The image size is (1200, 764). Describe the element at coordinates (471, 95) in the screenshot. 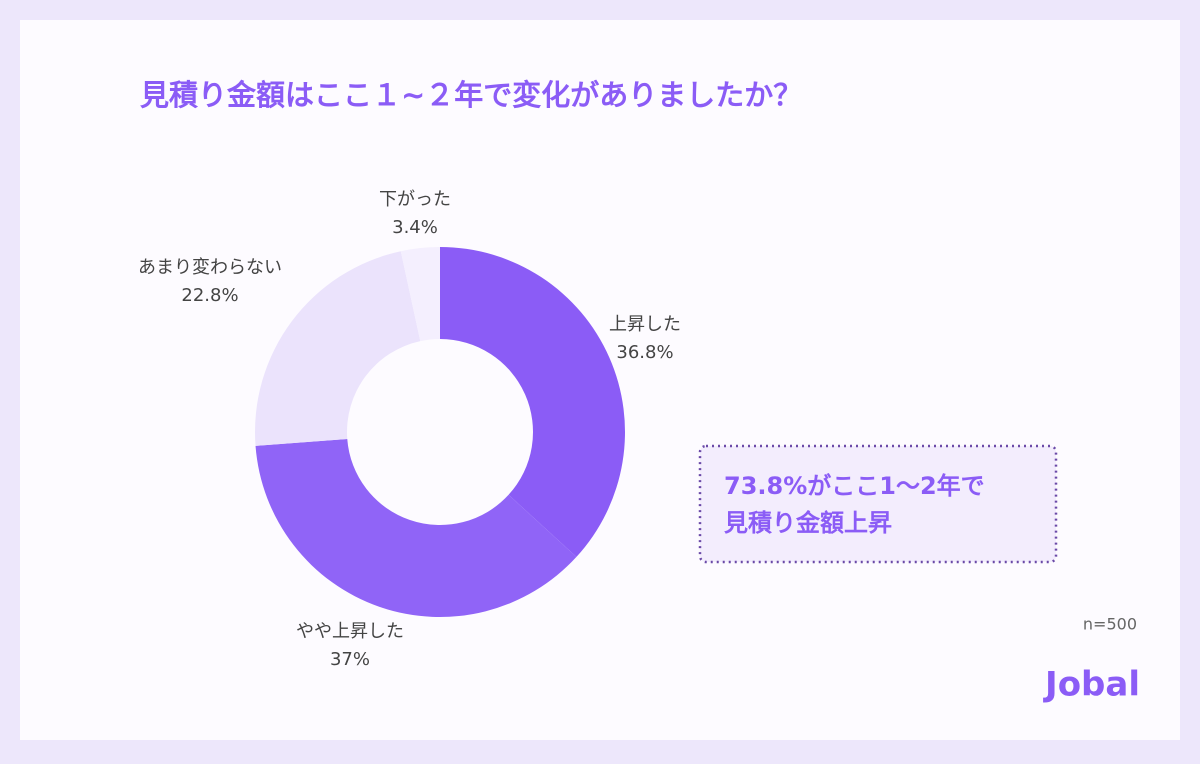

I see `chart-title: 見積り金額はここ１~２年で変化がありましたか？` at that location.